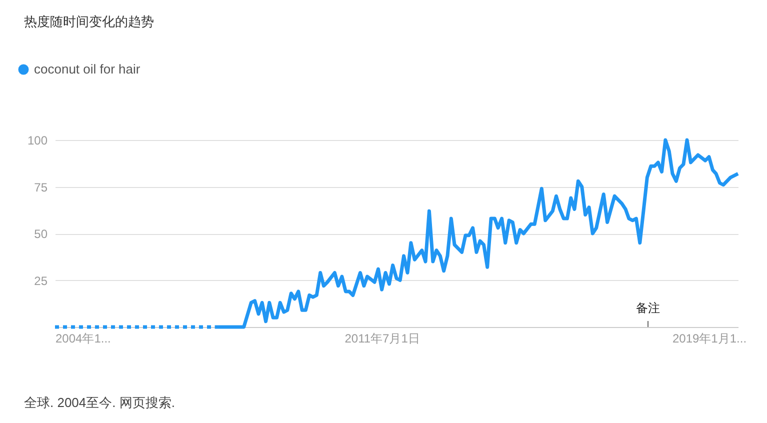  I want to click on chart-title: 热度随时间变化的趋势, so click(89, 21).